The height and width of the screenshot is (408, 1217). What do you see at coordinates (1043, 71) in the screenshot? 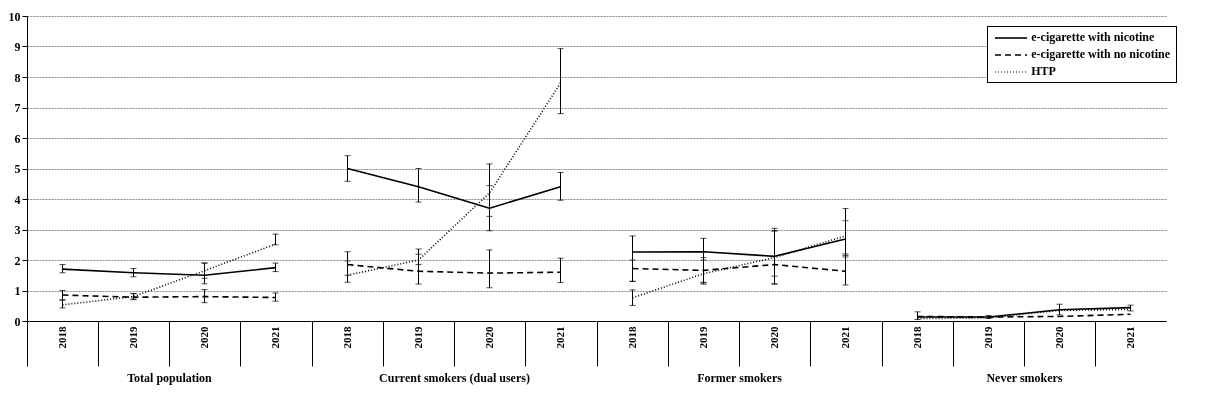
I see `legend-label: HTP` at bounding box center [1043, 71].